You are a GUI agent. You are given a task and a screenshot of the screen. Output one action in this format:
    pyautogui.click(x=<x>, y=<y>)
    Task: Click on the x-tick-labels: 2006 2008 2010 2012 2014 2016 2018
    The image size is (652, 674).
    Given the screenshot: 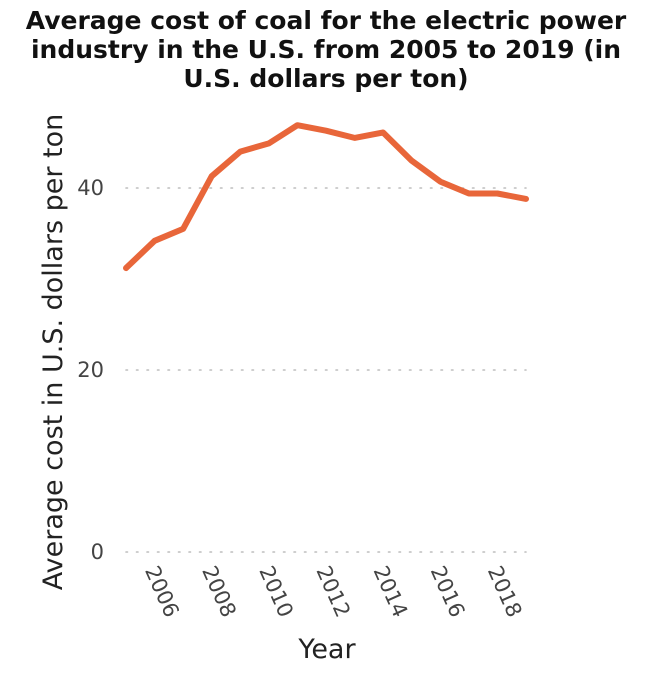 What is the action you would take?
    pyautogui.click(x=333, y=591)
    